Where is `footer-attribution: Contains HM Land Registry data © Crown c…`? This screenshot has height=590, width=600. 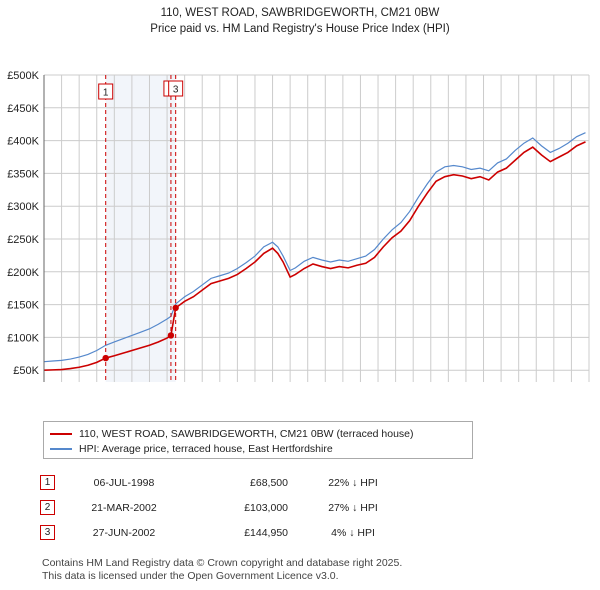
footer-attribution: Contains HM Land Registry data © Crown c… is located at coordinates (222, 570).